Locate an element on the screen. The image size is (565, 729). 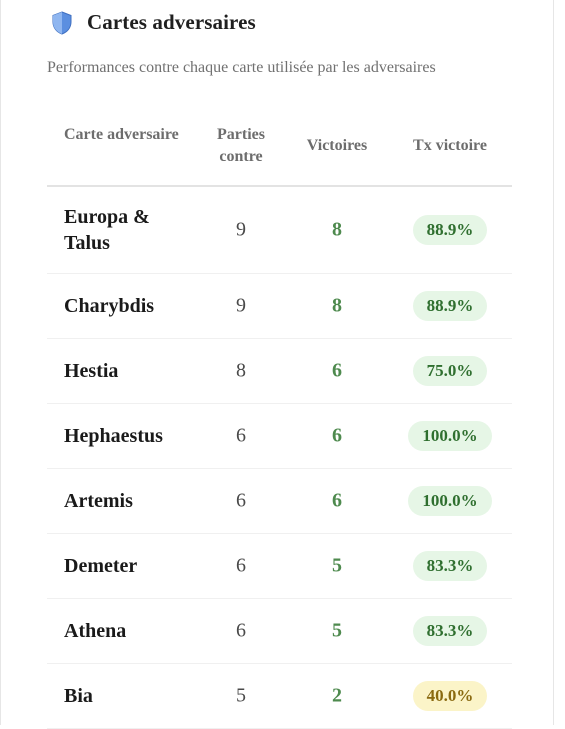
column-header-win-rate: Tx victoire is located at coordinates (450, 145).